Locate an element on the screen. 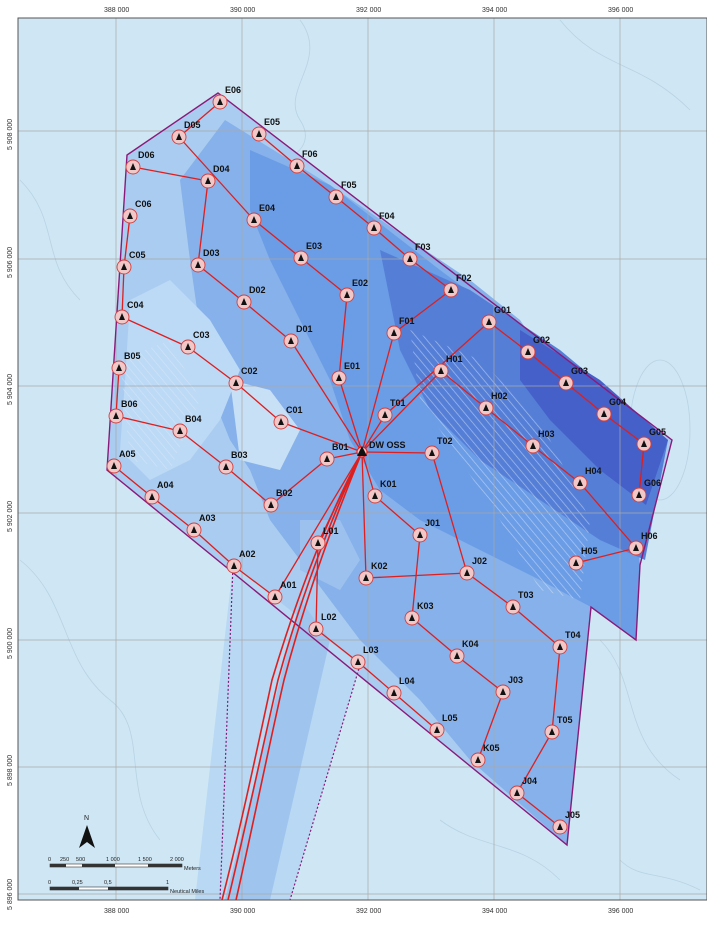 This screenshot has width=707, height=925. y-tick: 5 898 000 is located at coordinates (10, 770).